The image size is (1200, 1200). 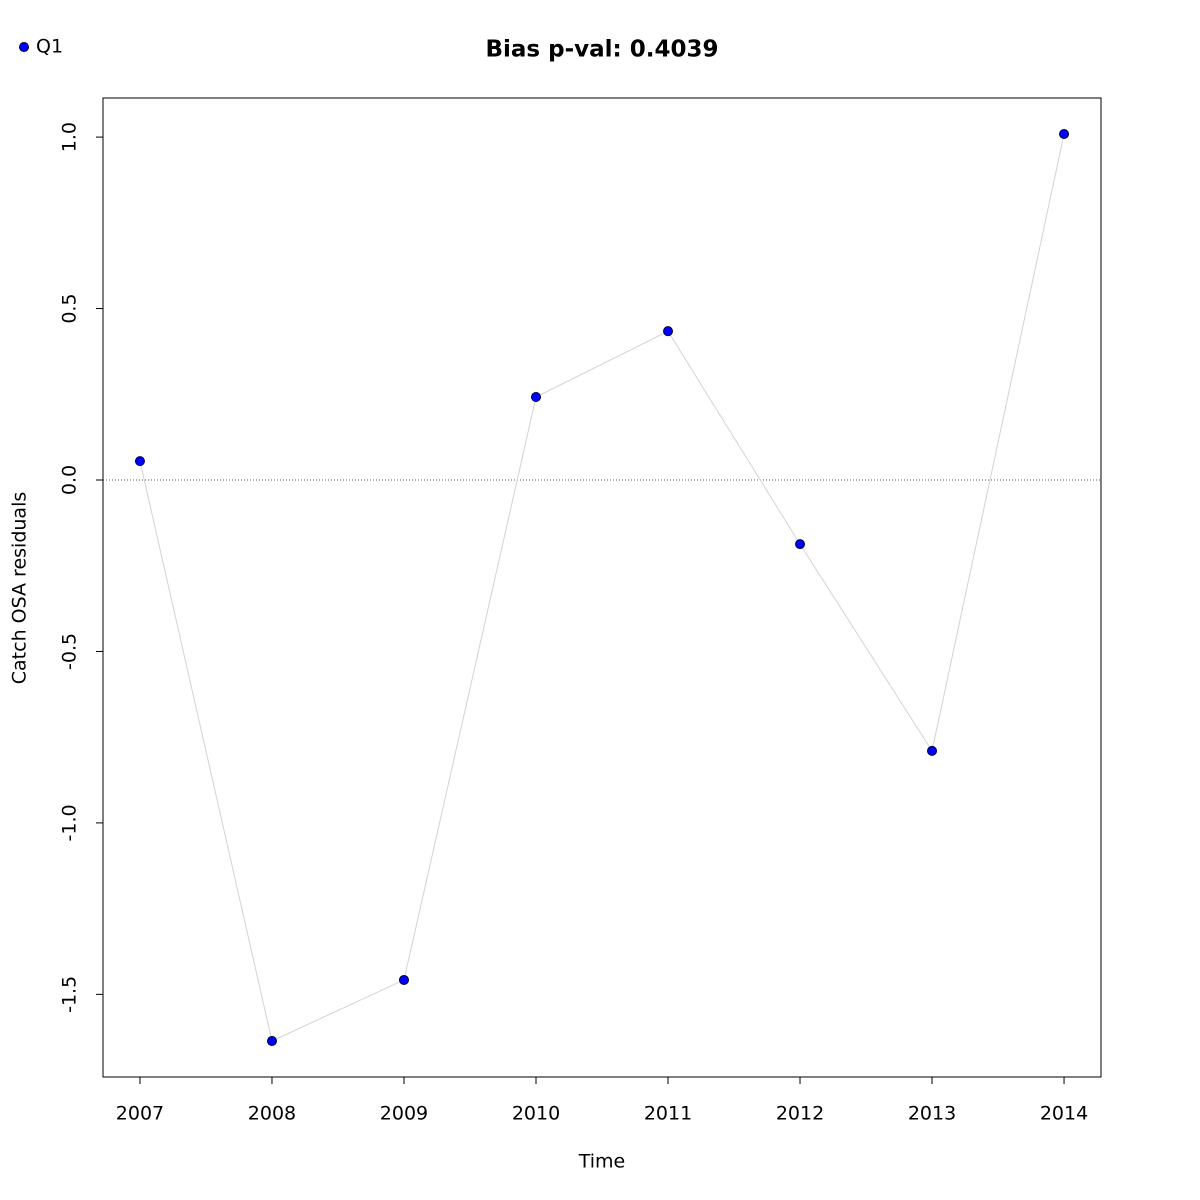 What do you see at coordinates (20, 588) in the screenshot?
I see `y-axis-title: Catch OSA residuals` at bounding box center [20, 588].